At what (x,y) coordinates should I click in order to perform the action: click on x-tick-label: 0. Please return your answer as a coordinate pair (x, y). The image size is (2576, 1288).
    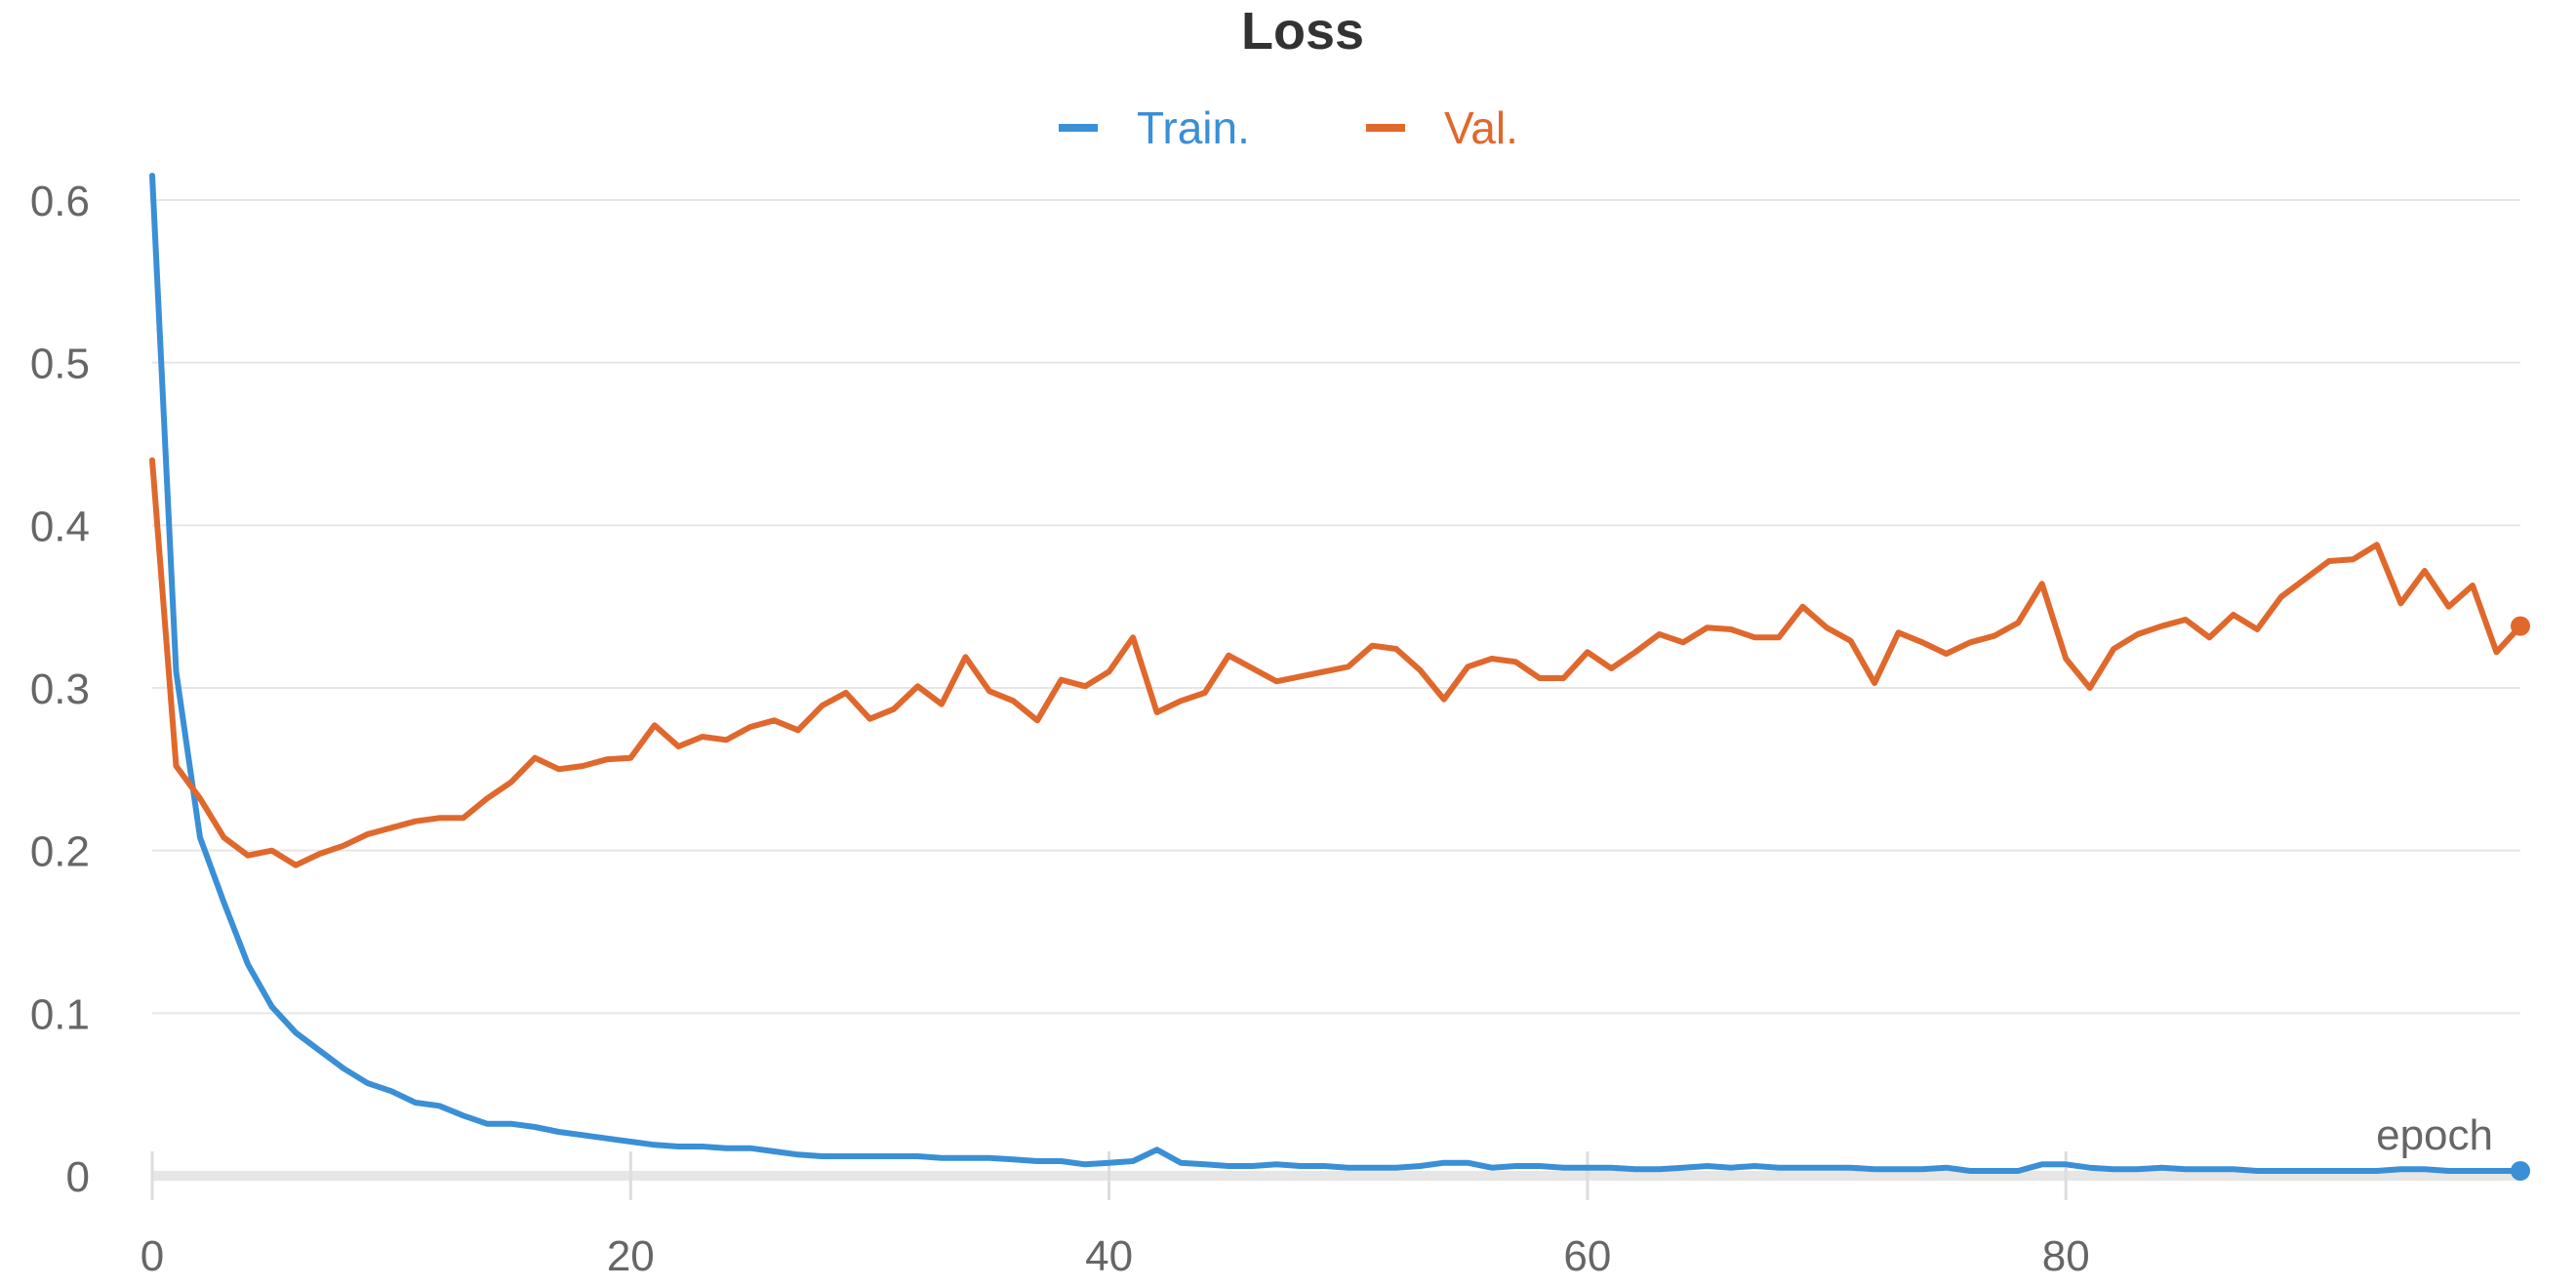
    Looking at the image, I should click on (152, 1256).